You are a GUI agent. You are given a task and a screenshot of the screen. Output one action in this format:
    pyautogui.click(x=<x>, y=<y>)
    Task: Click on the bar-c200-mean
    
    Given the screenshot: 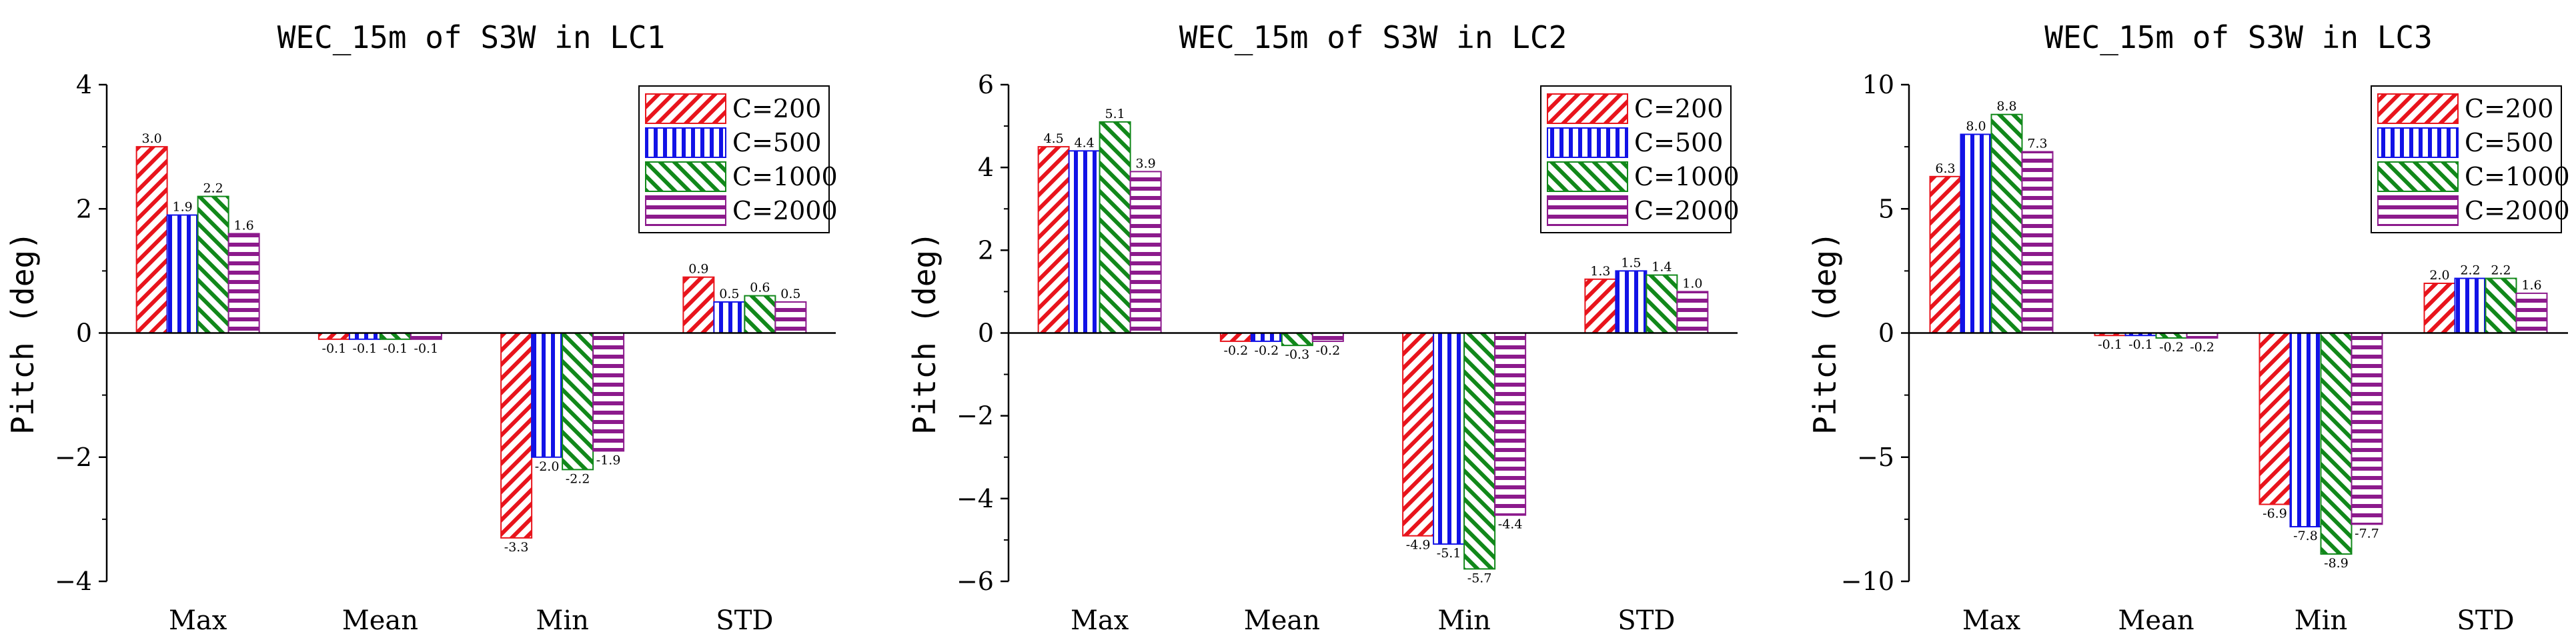 What is the action you would take?
    pyautogui.click(x=333, y=336)
    